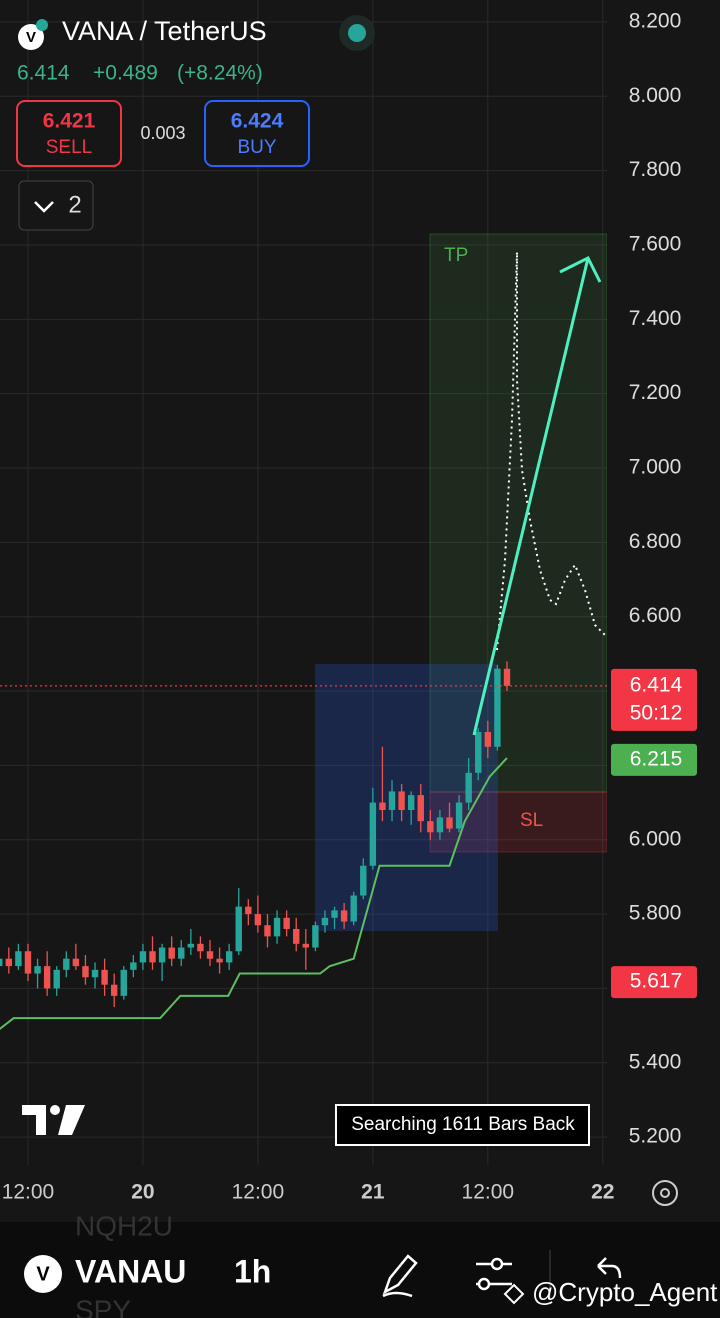 The height and width of the screenshot is (1318, 720). I want to click on indicators-toggle, so click(56, 205).